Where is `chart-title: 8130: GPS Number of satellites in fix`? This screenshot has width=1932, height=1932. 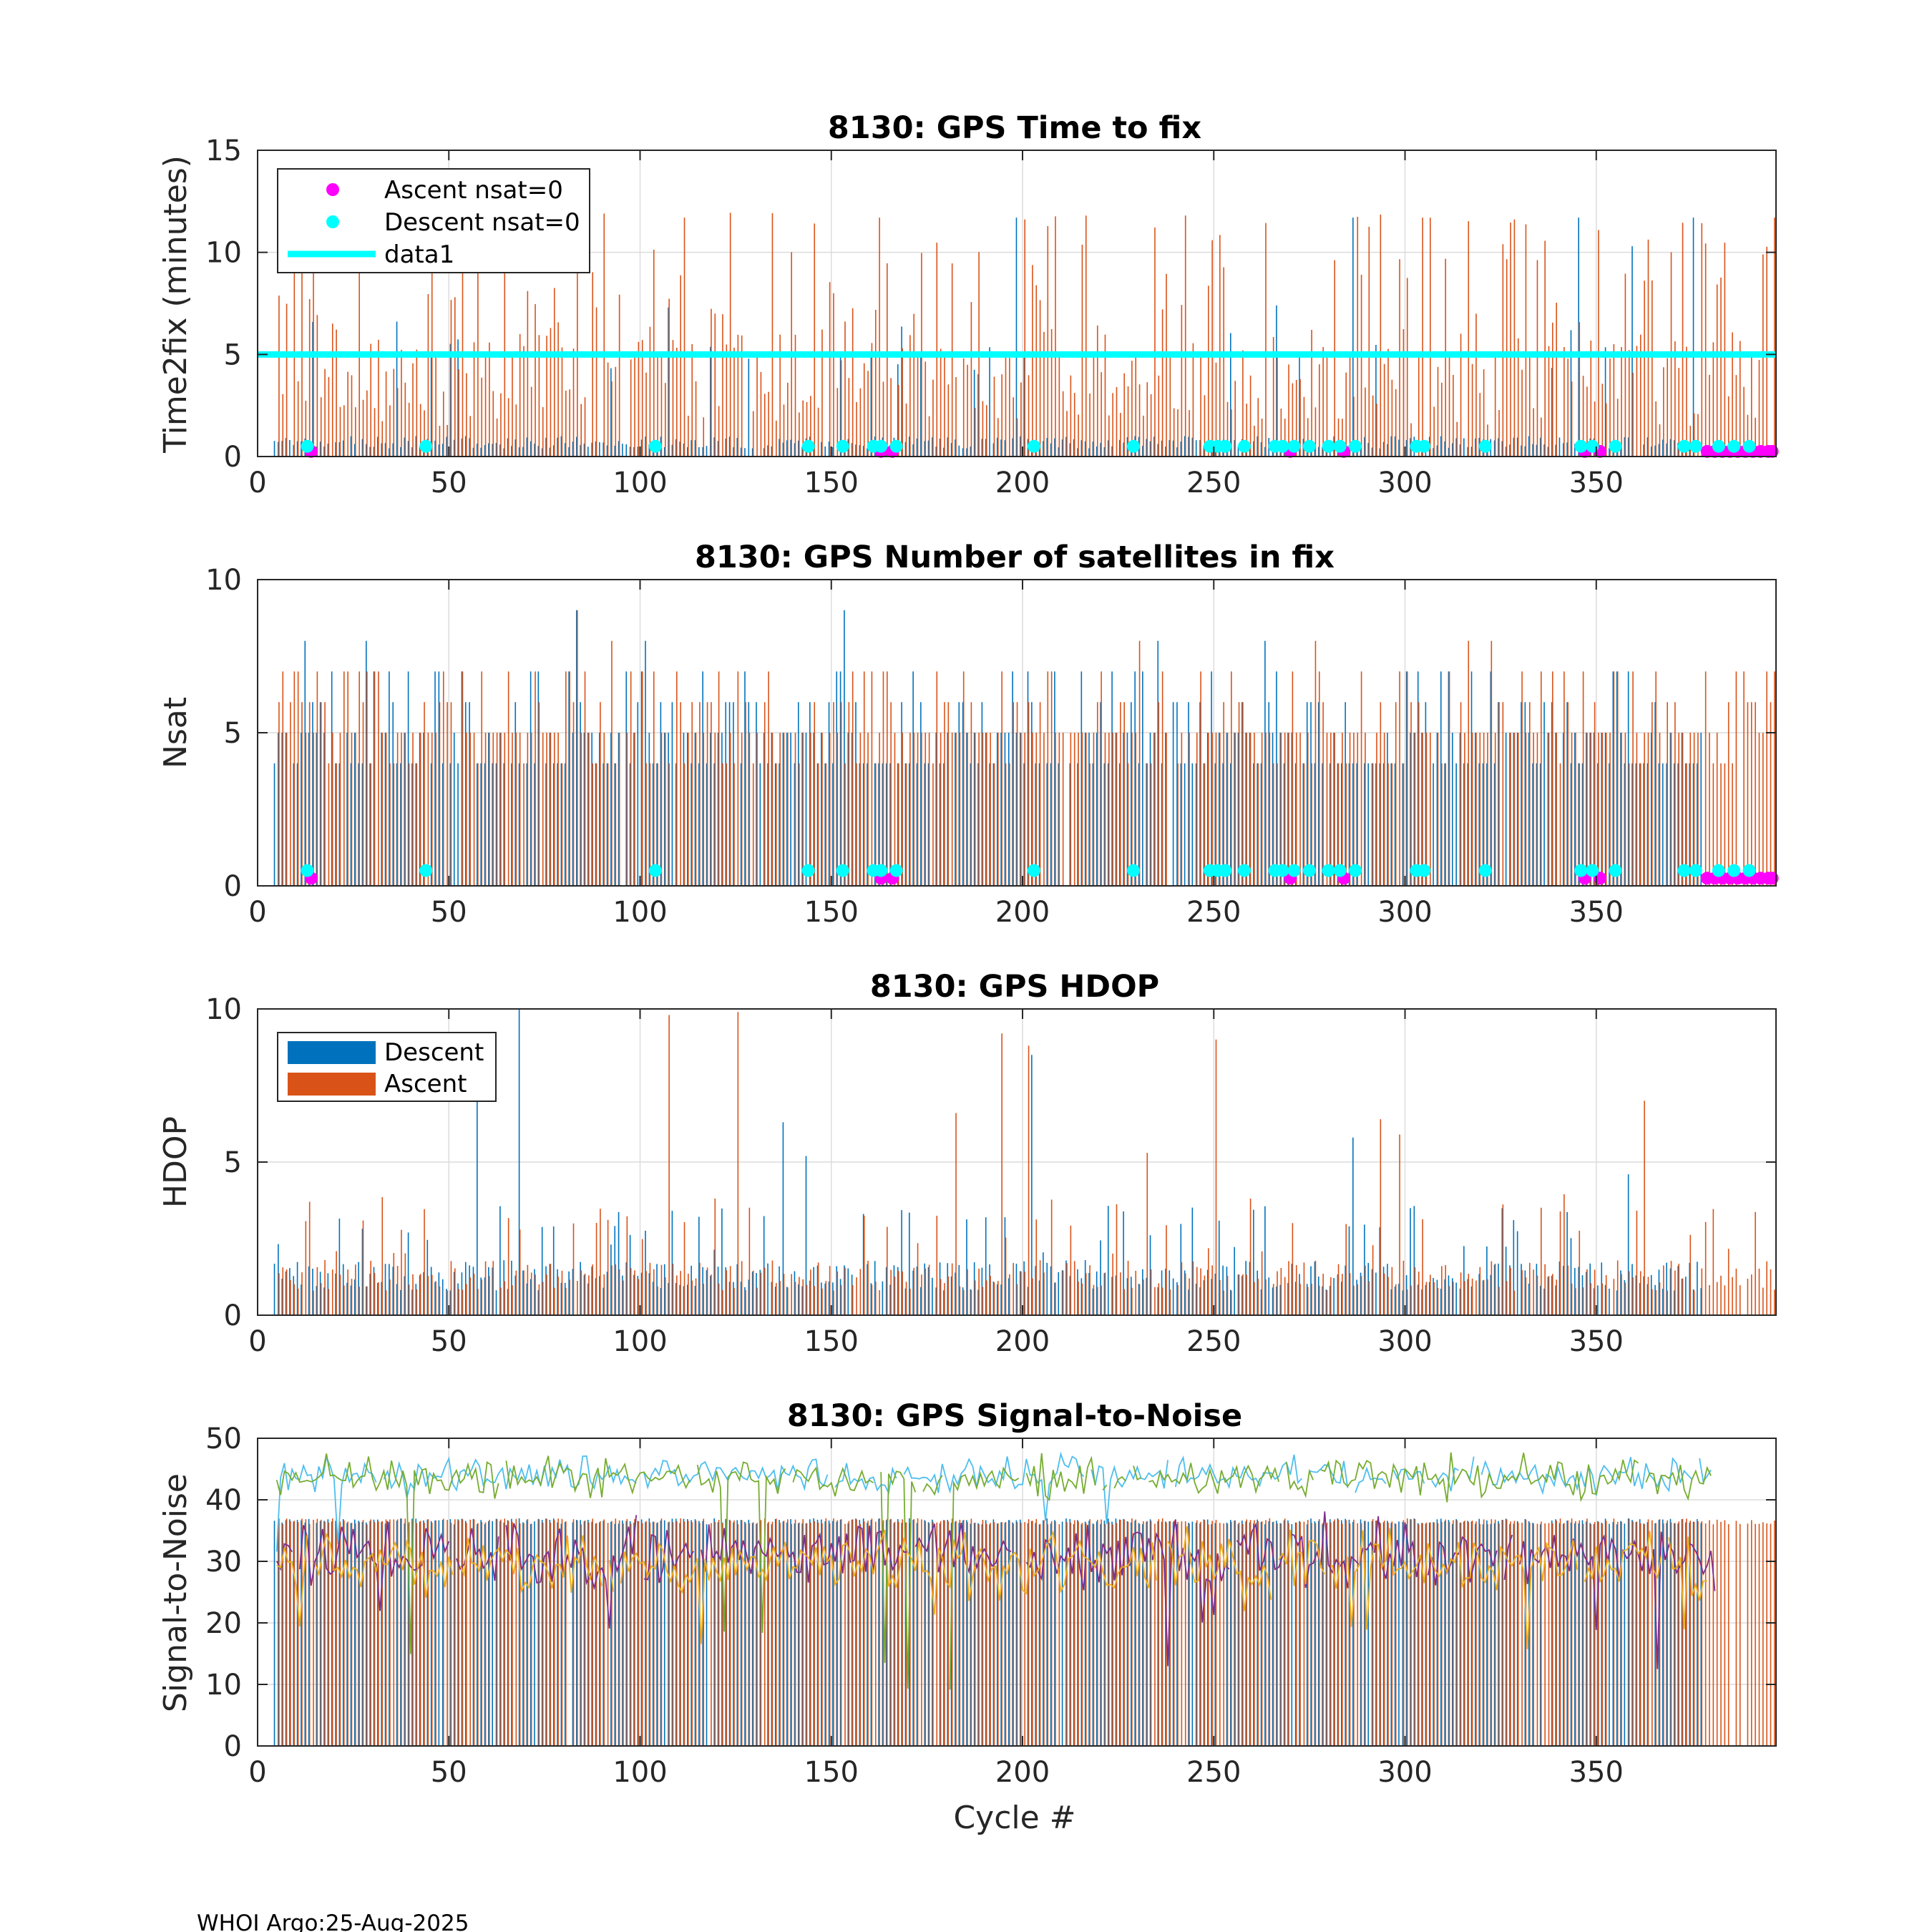 chart-title: 8130: GPS Number of satellites in fix is located at coordinates (1015, 557).